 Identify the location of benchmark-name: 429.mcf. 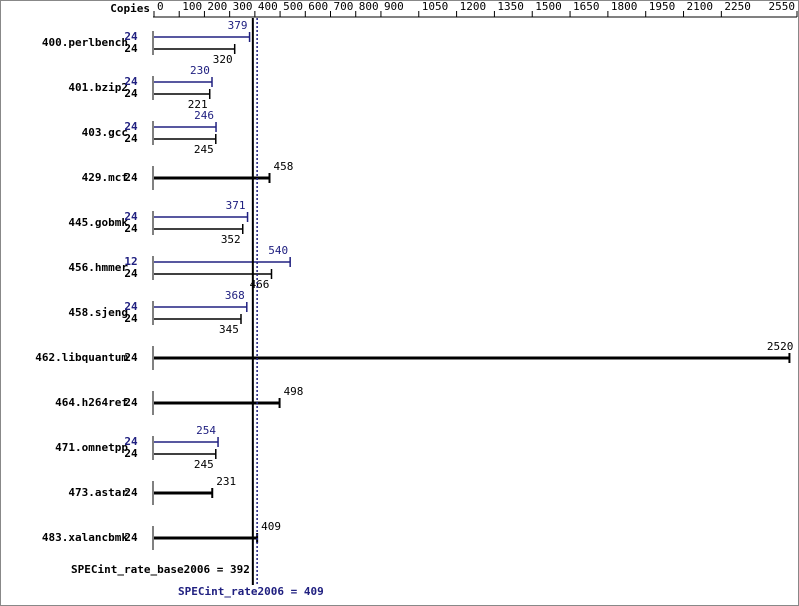
(105, 177).